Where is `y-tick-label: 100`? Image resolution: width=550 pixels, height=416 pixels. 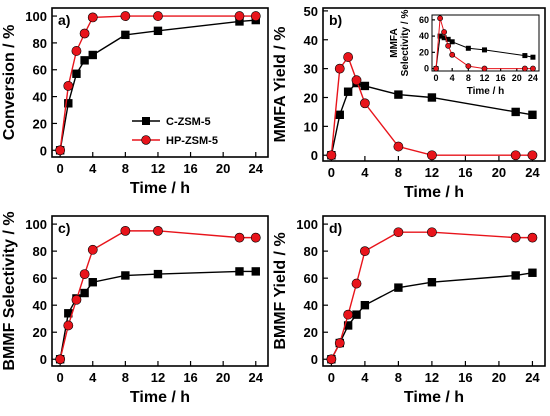 y-tick-label: 100 is located at coordinates (36, 224).